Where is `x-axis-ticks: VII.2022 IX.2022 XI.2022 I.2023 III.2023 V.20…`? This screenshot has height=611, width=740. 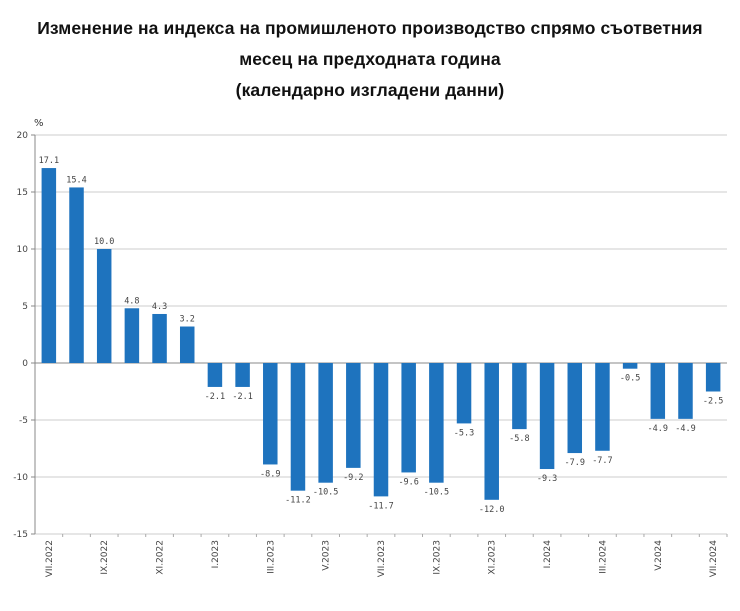
x-axis-ticks: VII.2022 IX.2022 XI.2022 I.2023 III.2023 V.20… is located at coordinates (386, 556).